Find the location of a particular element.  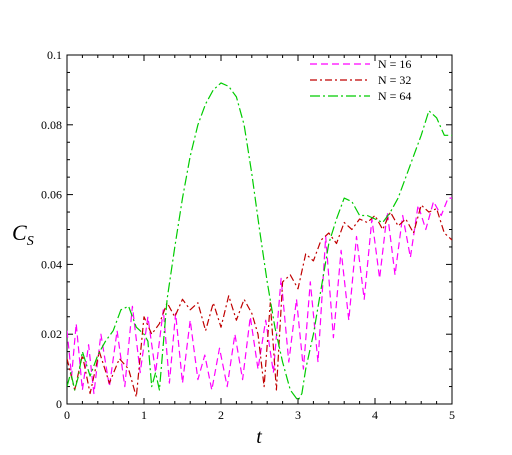

x-tick-label: 5 is located at coordinates (452, 415).